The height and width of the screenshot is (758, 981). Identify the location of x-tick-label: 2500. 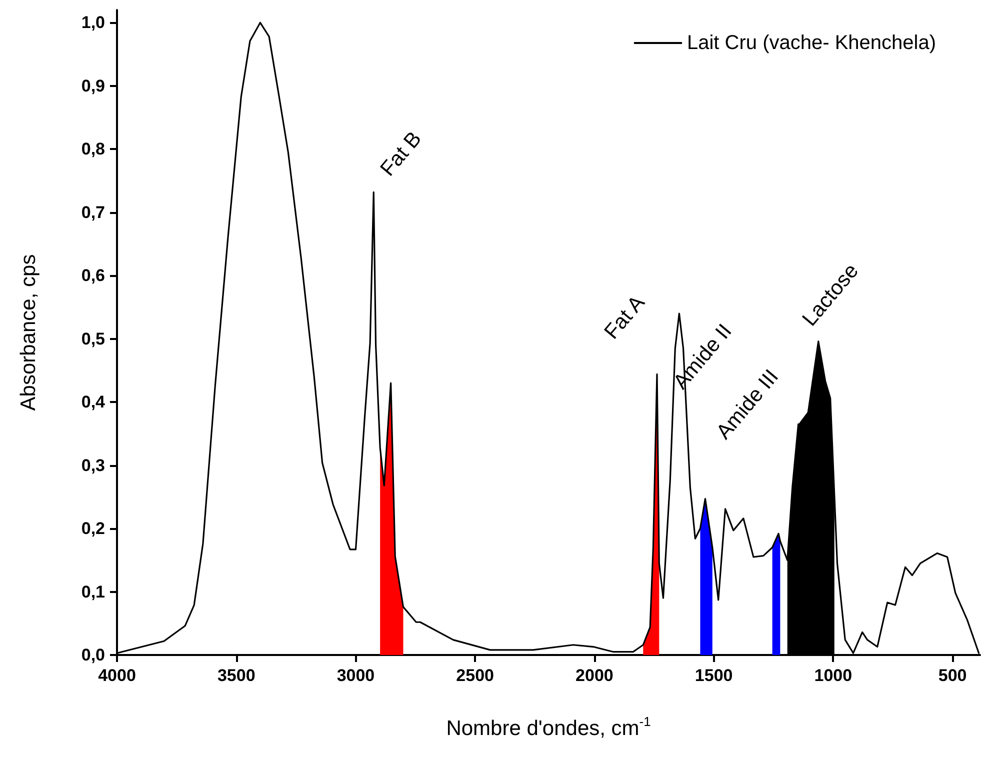
(475, 675).